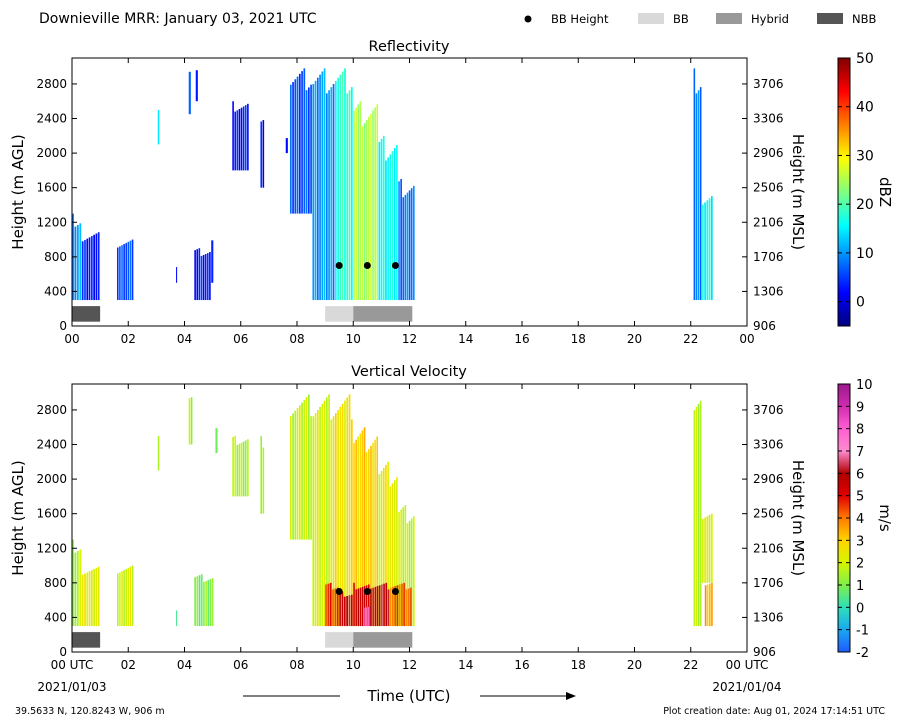 The image size is (900, 725). I want to click on legend-hybrid-swatch, so click(729, 18).